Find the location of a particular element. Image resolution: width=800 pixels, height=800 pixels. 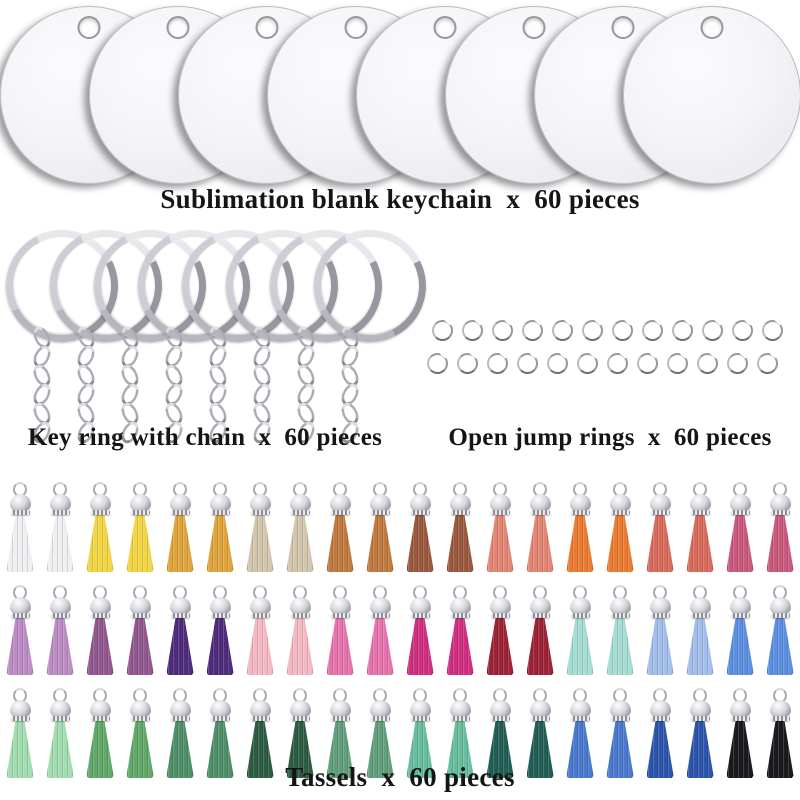

keychain-disc is located at coordinates (711, 95).